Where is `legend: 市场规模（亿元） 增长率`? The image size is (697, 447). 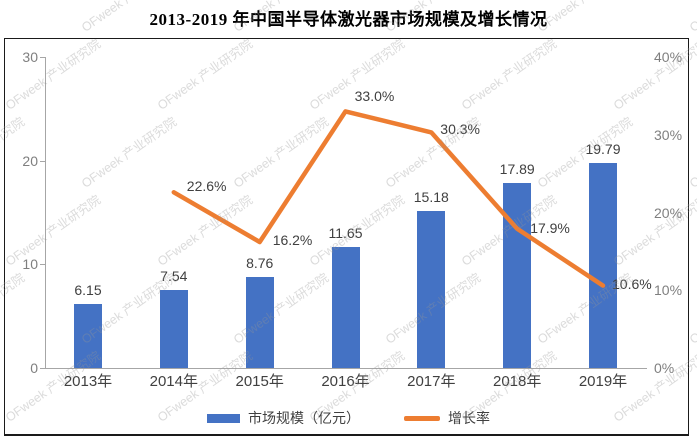
legend: 市场规模（亿元） 增长率 is located at coordinates (348, 418).